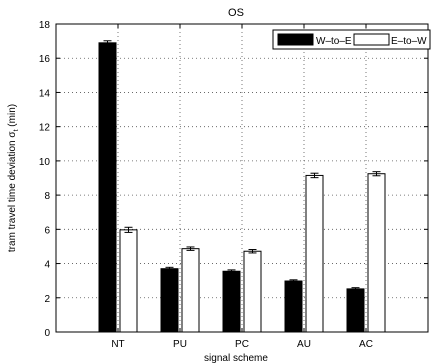 The width and height of the screenshot is (432, 364). What do you see at coordinates (45, 93) in the screenshot?
I see `y-tick-label: 14` at bounding box center [45, 93].